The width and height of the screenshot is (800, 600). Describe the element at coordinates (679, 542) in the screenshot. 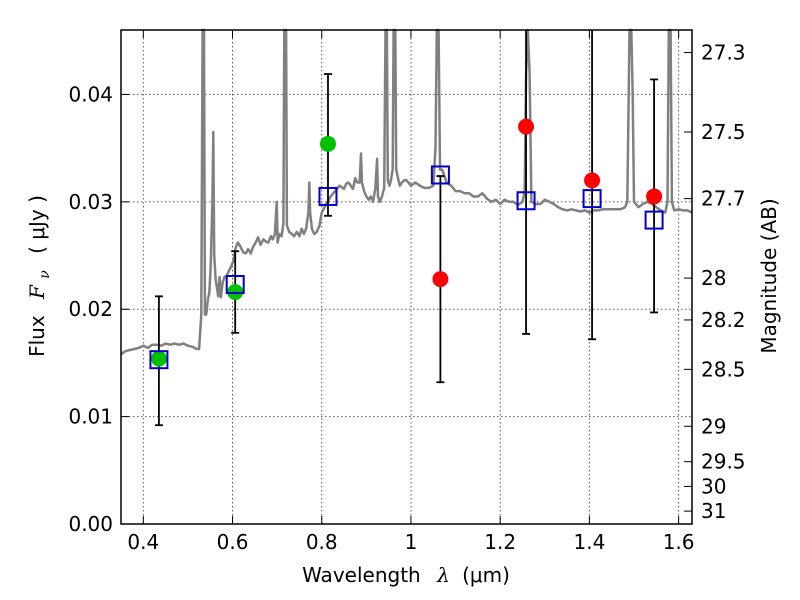

I see `x-tick-label: 1.6` at that location.